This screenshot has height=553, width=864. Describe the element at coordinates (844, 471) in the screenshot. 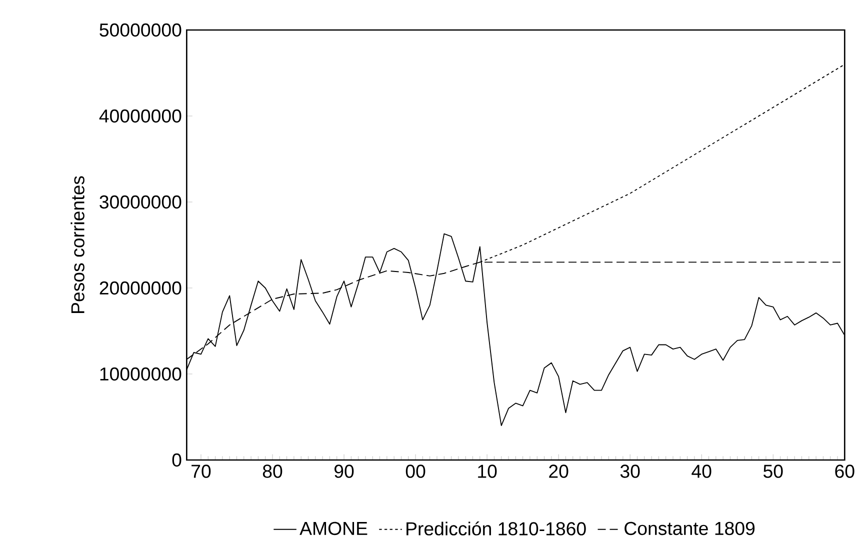

I see `x-tick-label: 60` at that location.